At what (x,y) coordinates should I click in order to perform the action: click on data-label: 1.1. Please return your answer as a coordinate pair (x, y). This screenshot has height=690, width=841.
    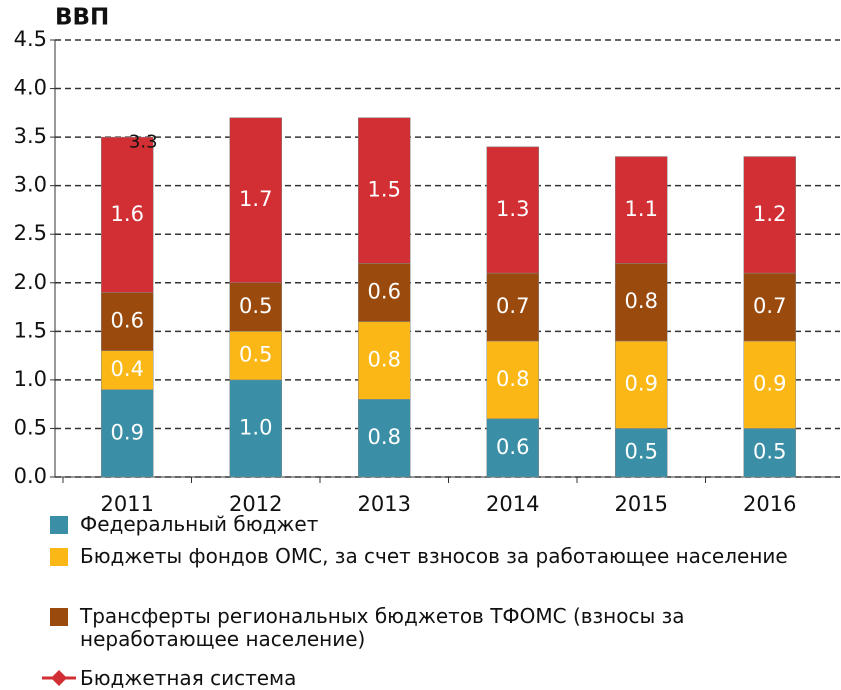
    Looking at the image, I should click on (641, 209).